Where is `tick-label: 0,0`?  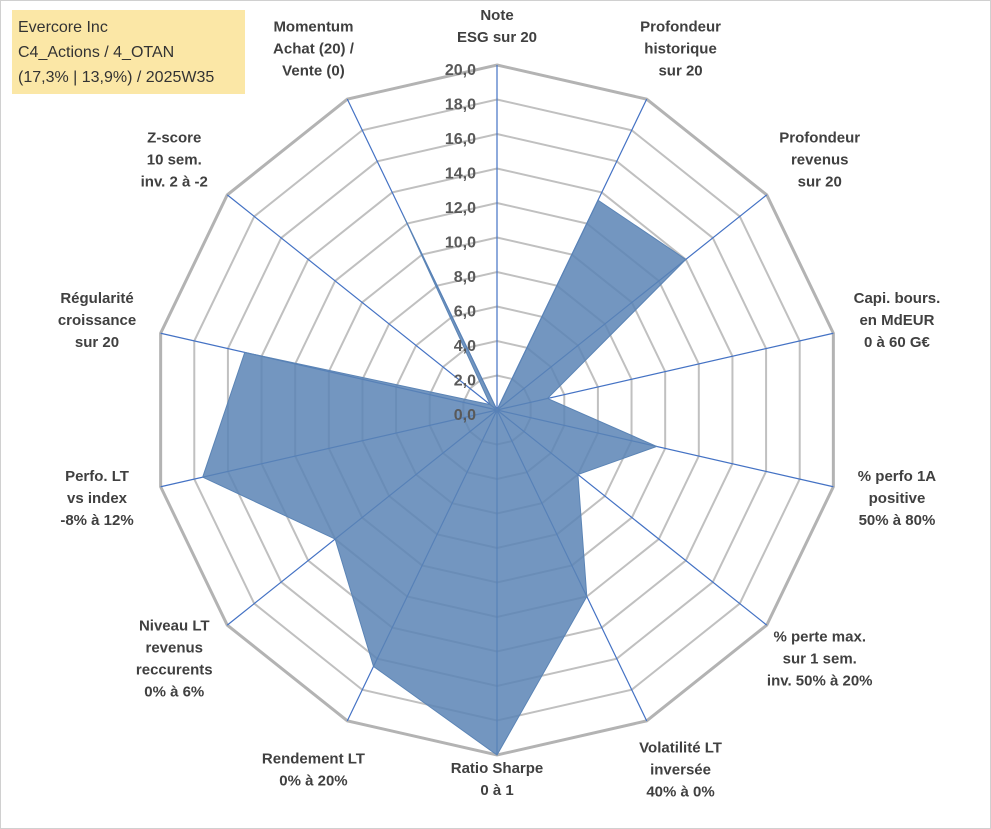 tick-label: 0,0 is located at coordinates (465, 415).